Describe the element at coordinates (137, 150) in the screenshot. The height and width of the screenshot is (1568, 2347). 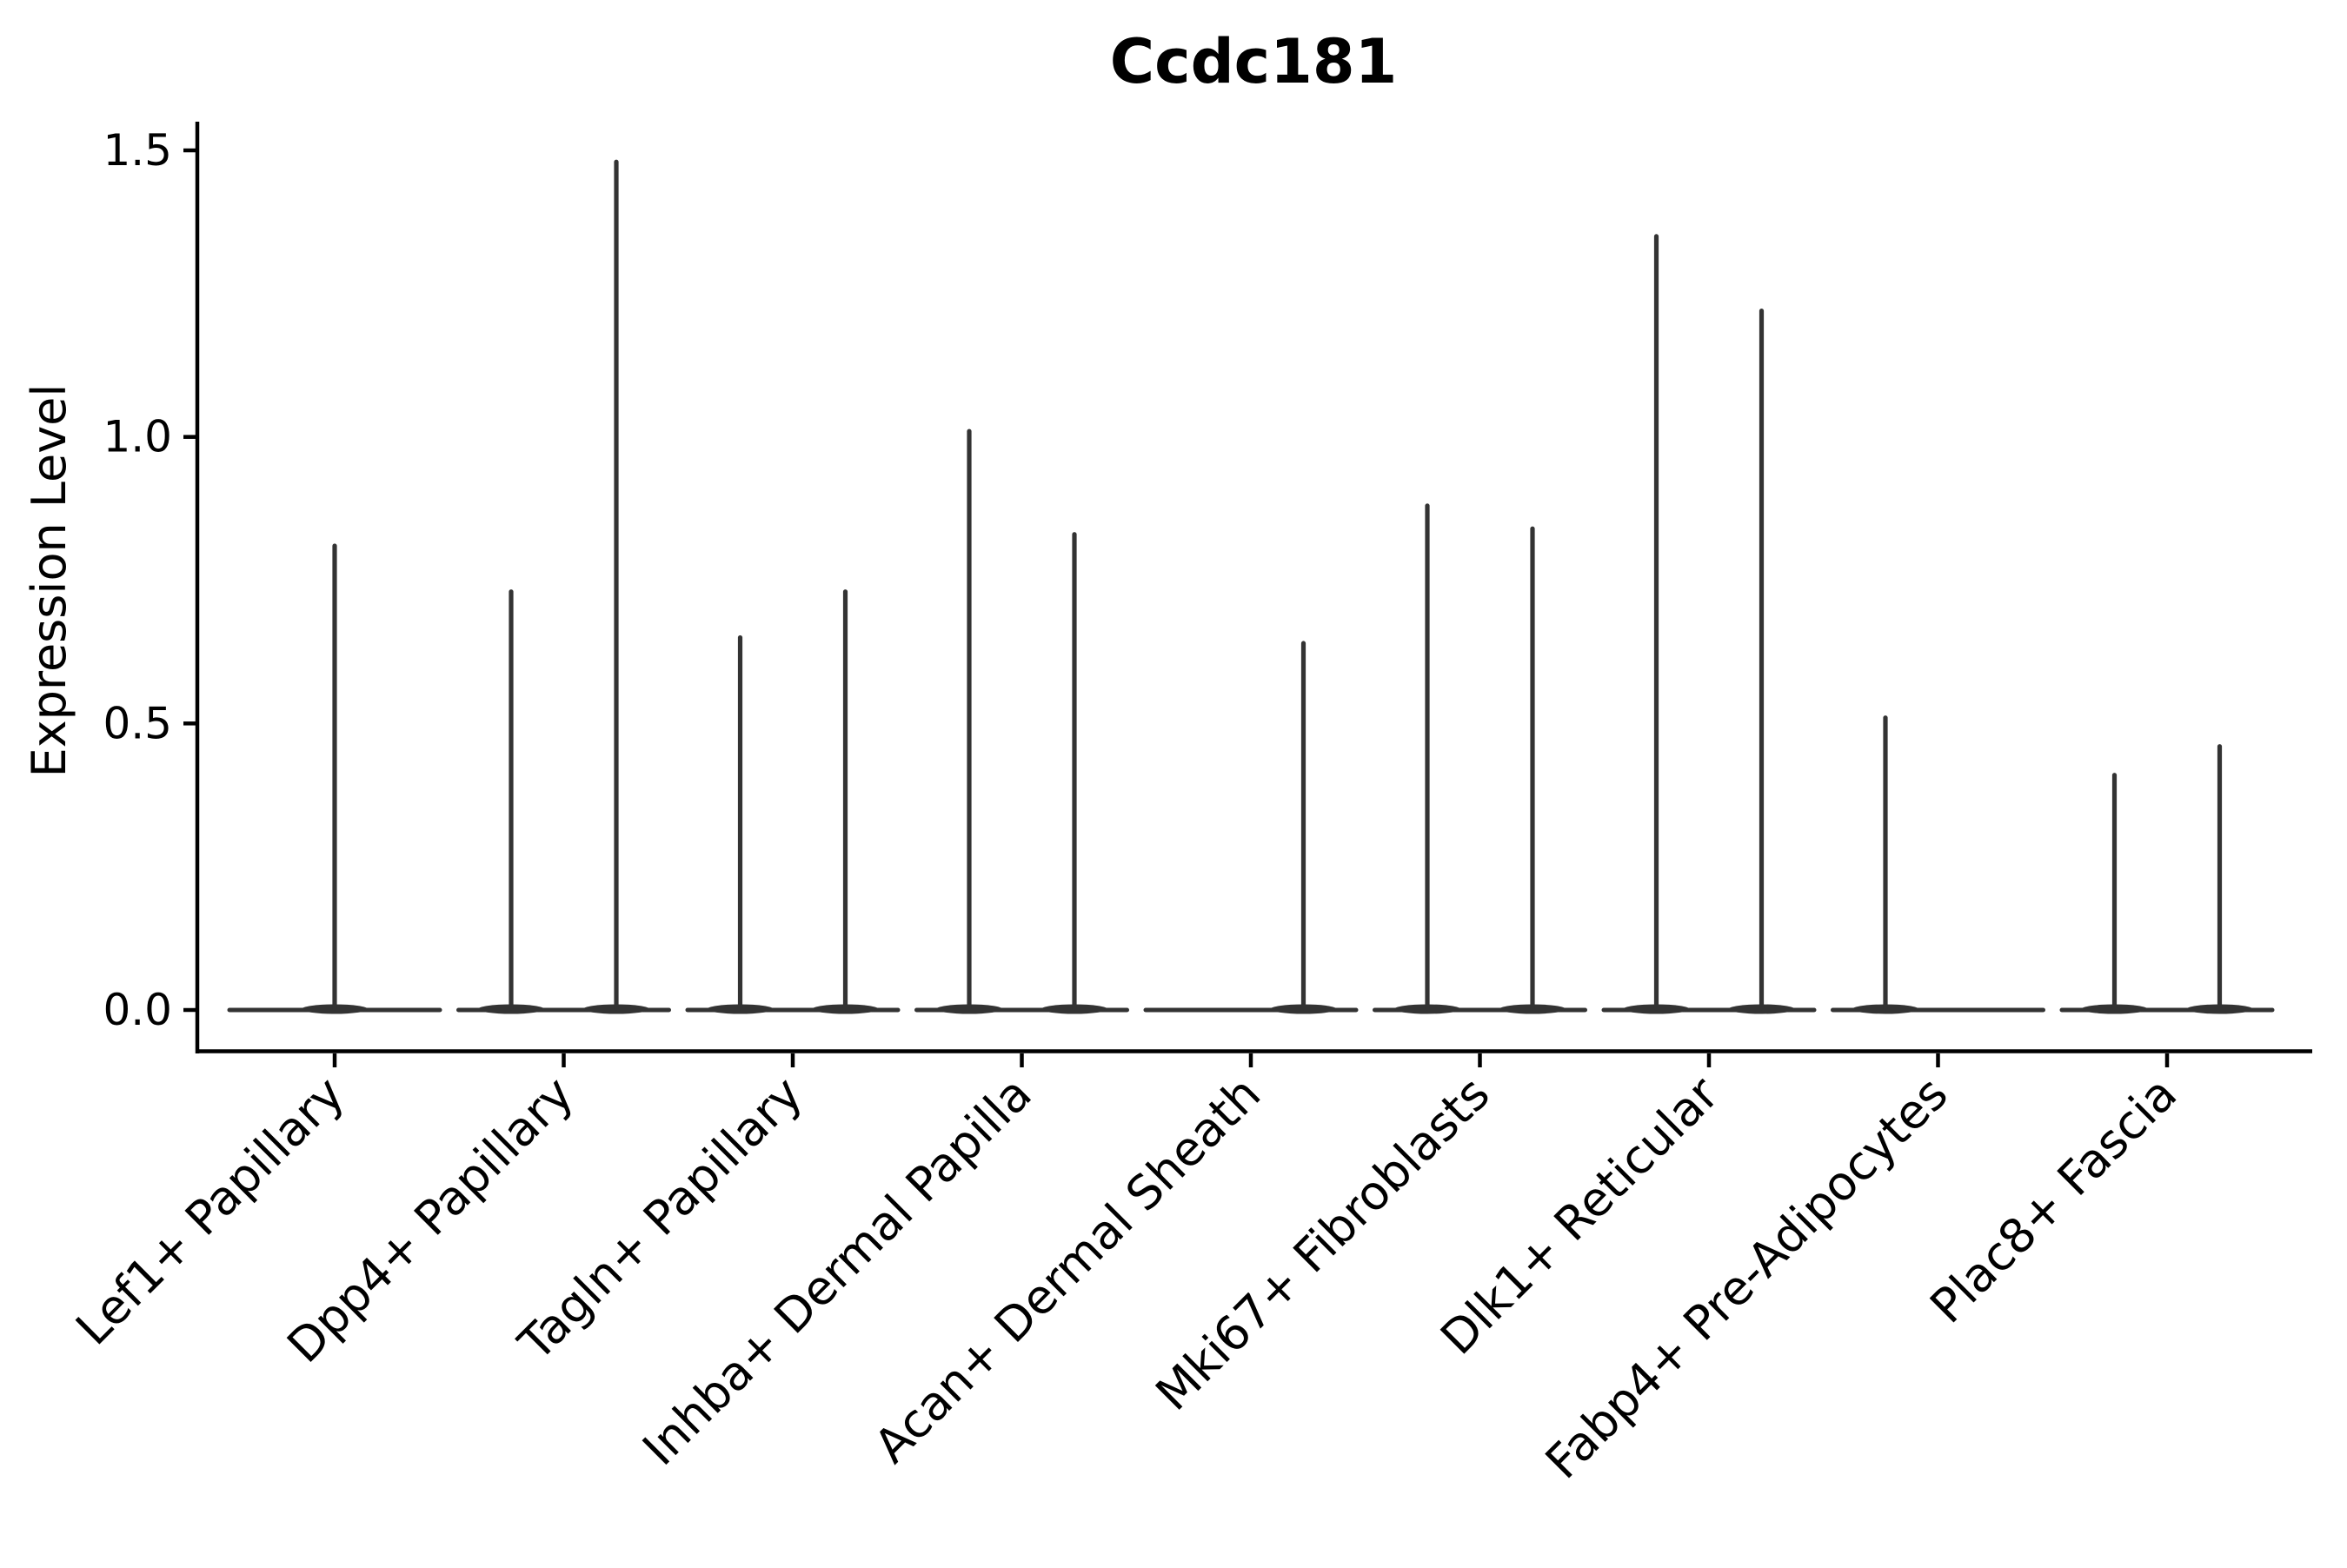
I see `y-tick-label: 1.5` at that location.